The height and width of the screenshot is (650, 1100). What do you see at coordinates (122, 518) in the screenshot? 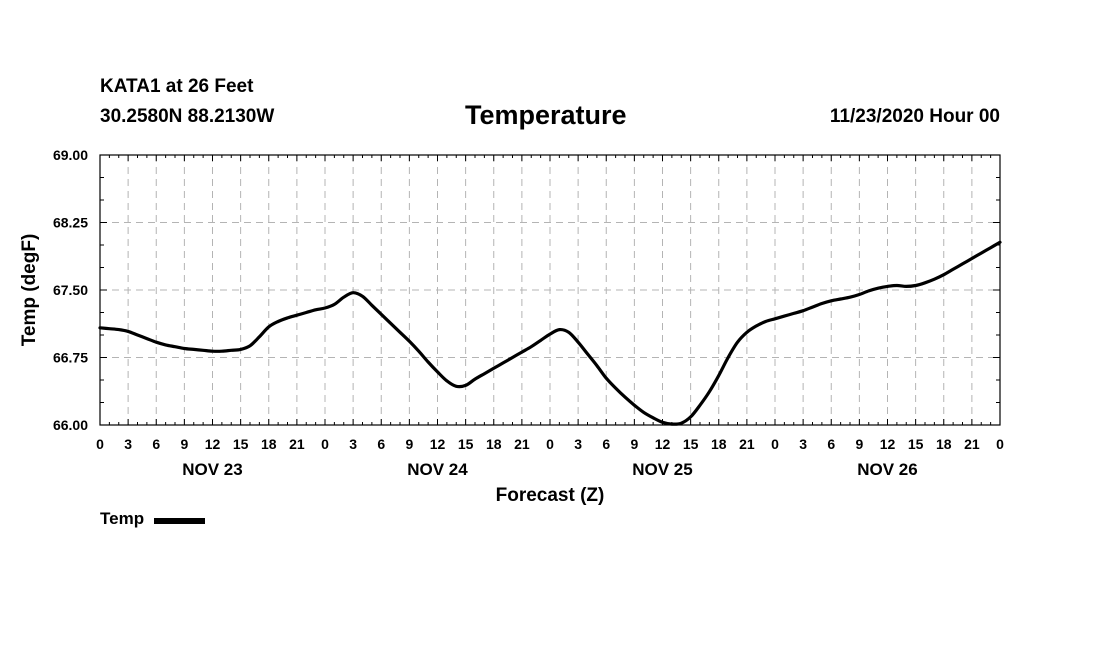
I see `legend-label: Temp` at bounding box center [122, 518].